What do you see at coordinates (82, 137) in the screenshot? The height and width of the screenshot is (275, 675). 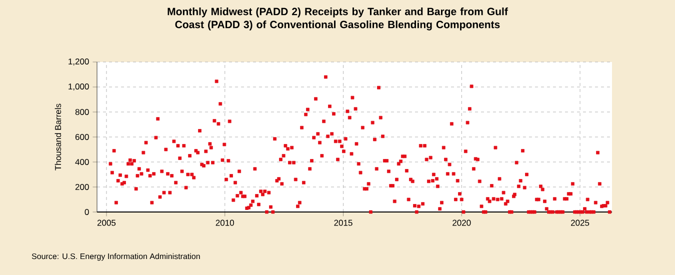 I see `y-tick-label: 600` at bounding box center [82, 137].